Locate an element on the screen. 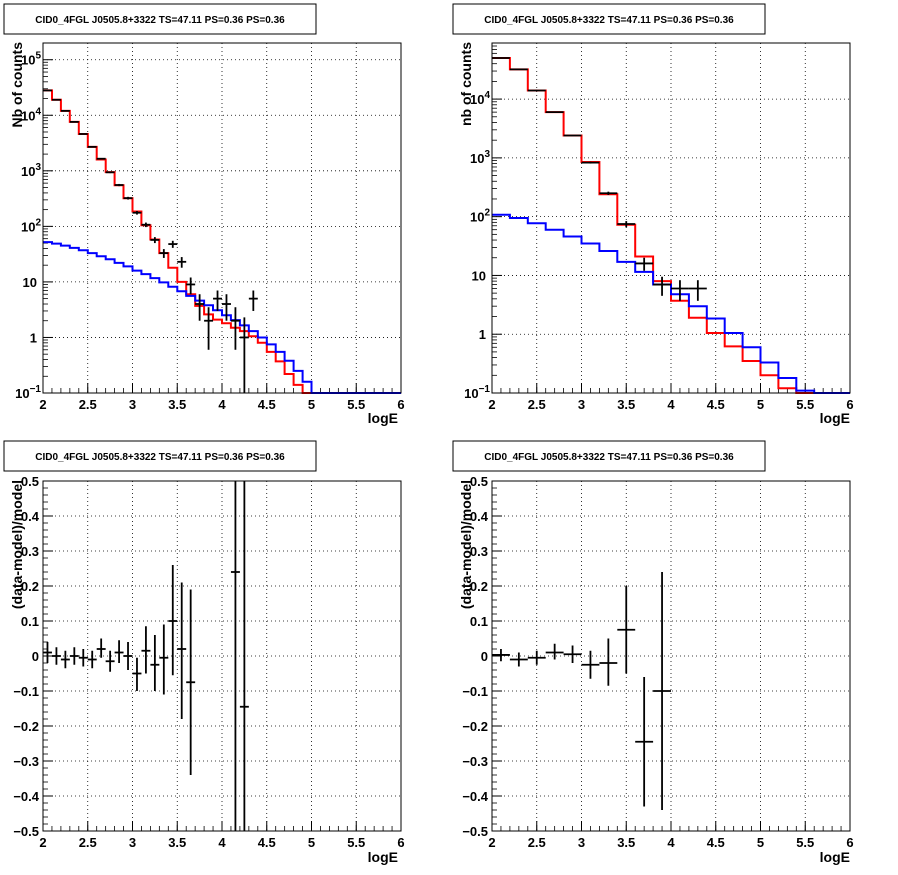 This screenshot has height=875, width=898. histogram-series is located at coordinates (222, 317).